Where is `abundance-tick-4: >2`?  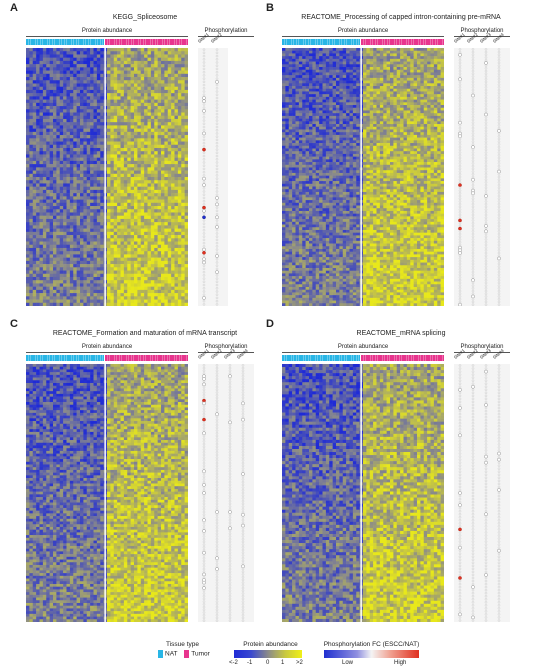
abundance-tick-4: >2 is located at coordinates (299, 663).